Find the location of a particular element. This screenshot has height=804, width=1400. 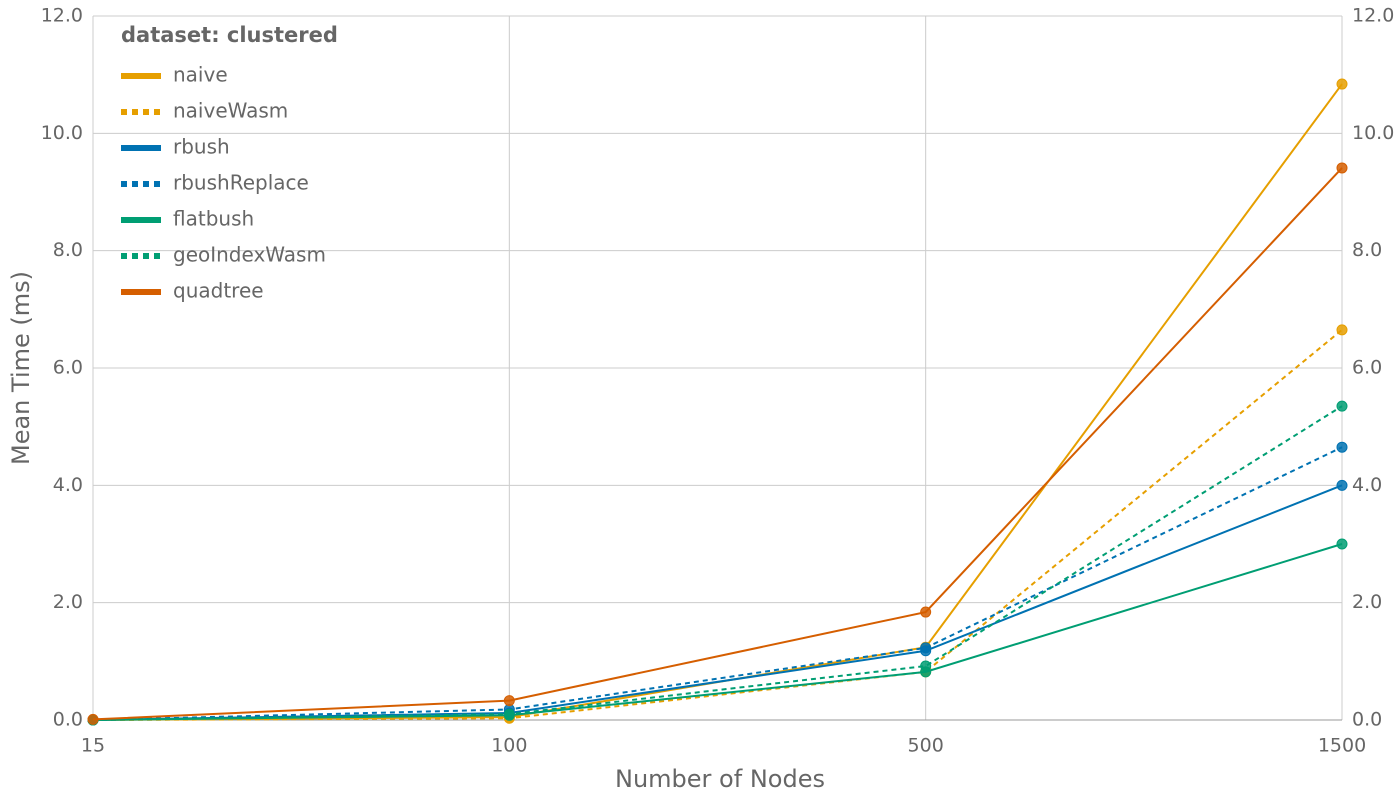

x-axis-title: Number of Nodes is located at coordinates (720, 779).